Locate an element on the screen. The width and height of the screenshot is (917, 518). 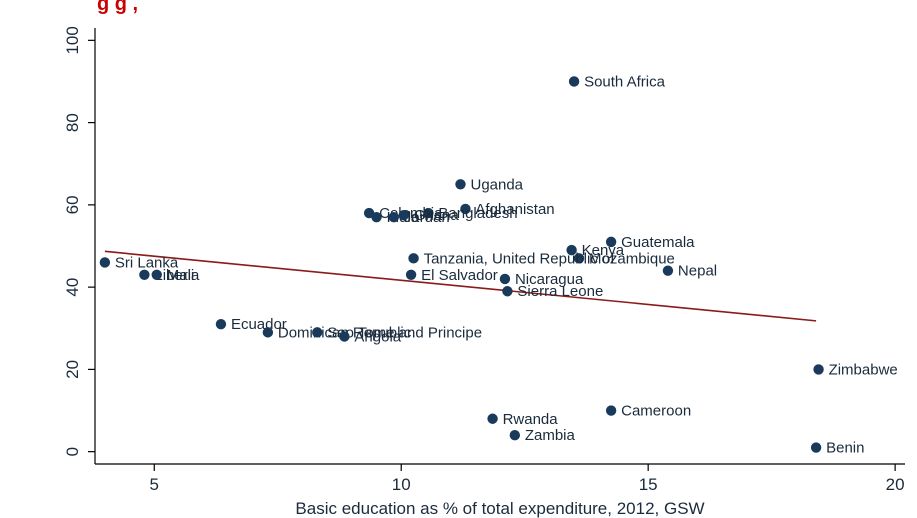
point-label: Jordan is located at coordinates (427, 217).